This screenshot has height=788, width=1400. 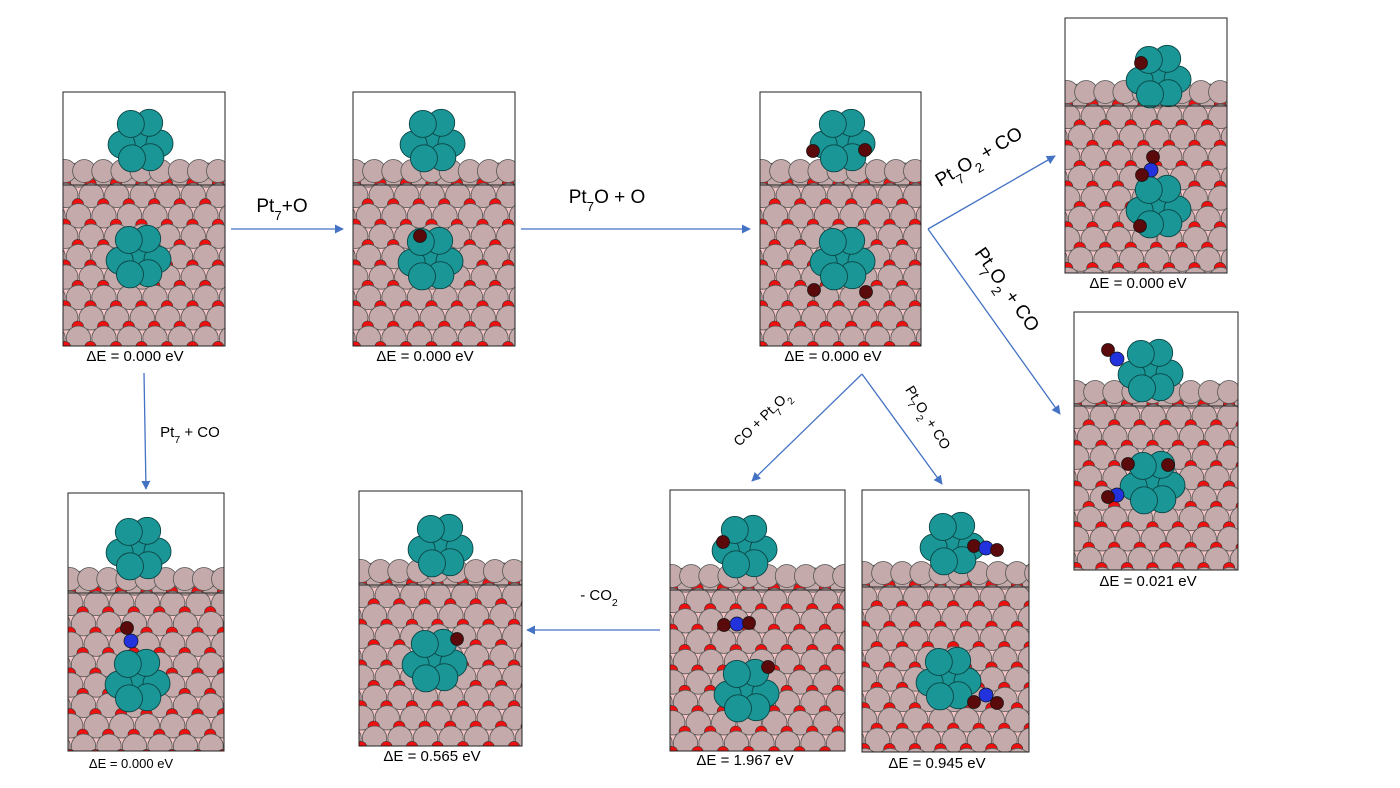 I want to click on reaction-arrow-a4, so click(x=994, y=321).